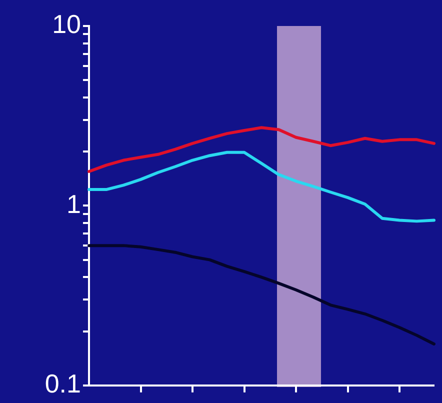  I want to click on y-tick-label: 1, so click(73, 203).